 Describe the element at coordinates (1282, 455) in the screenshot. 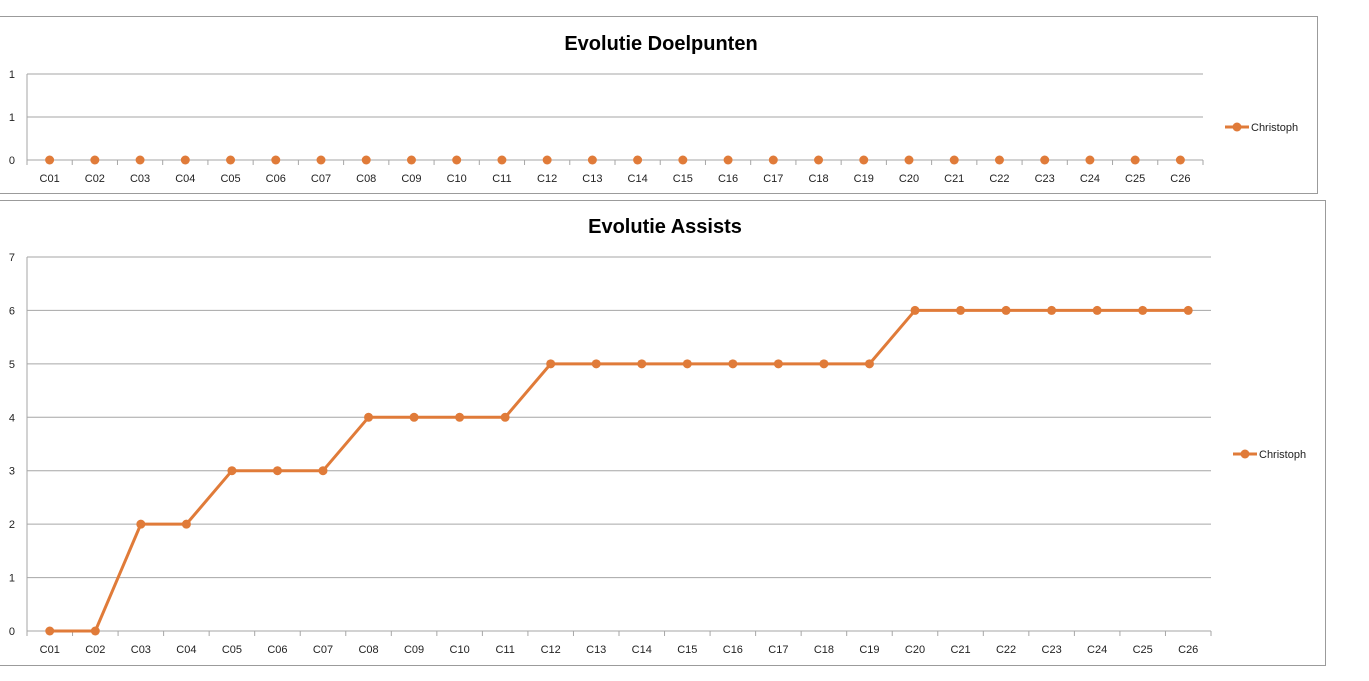

I see `assists-legend-label: Christoph` at that location.